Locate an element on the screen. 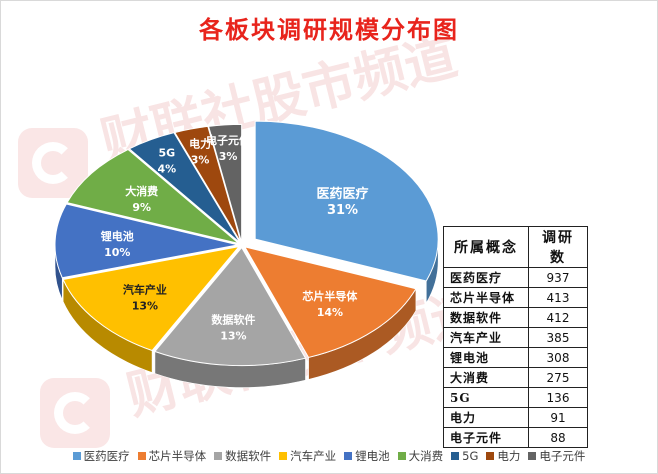  table-header-count: 调研数 is located at coordinates (558, 247).